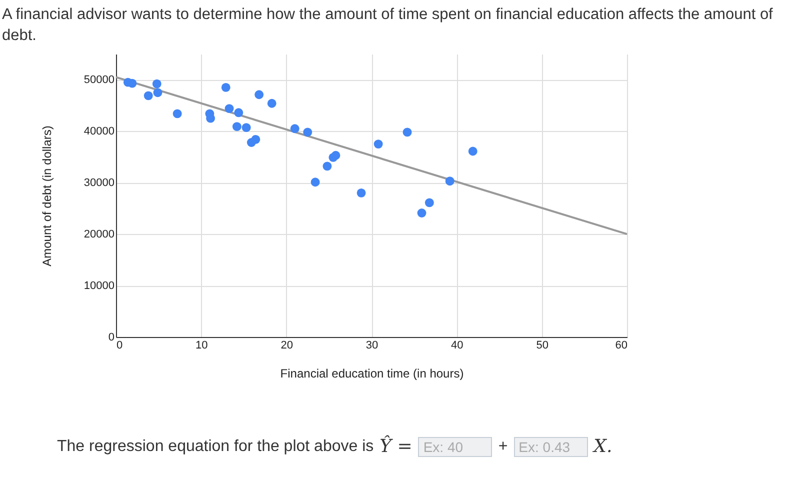  I want to click on number-field: Ex: 0.43, so click(551, 446).